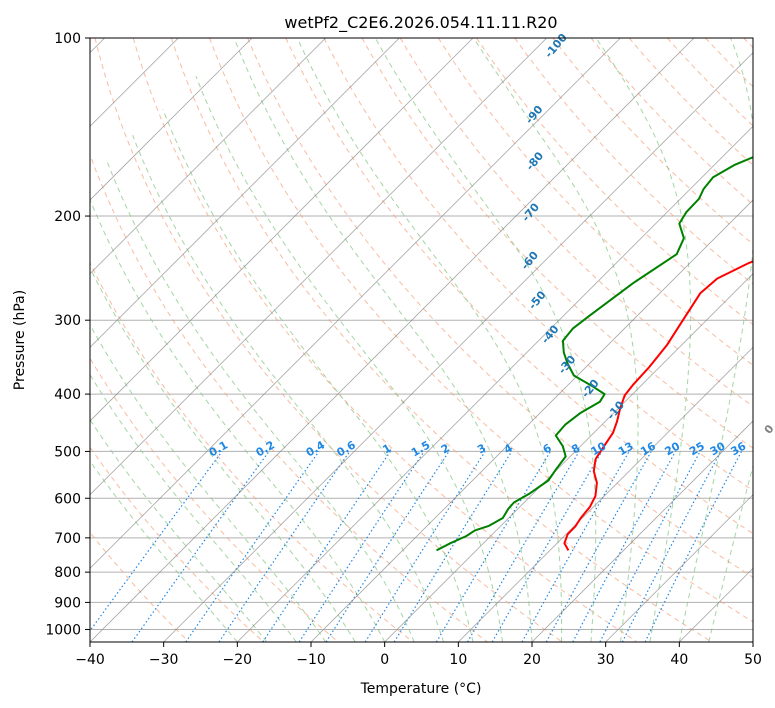  What do you see at coordinates (265, 448) in the screenshot?
I see `mixing-ratio-label: 0.2` at bounding box center [265, 448].